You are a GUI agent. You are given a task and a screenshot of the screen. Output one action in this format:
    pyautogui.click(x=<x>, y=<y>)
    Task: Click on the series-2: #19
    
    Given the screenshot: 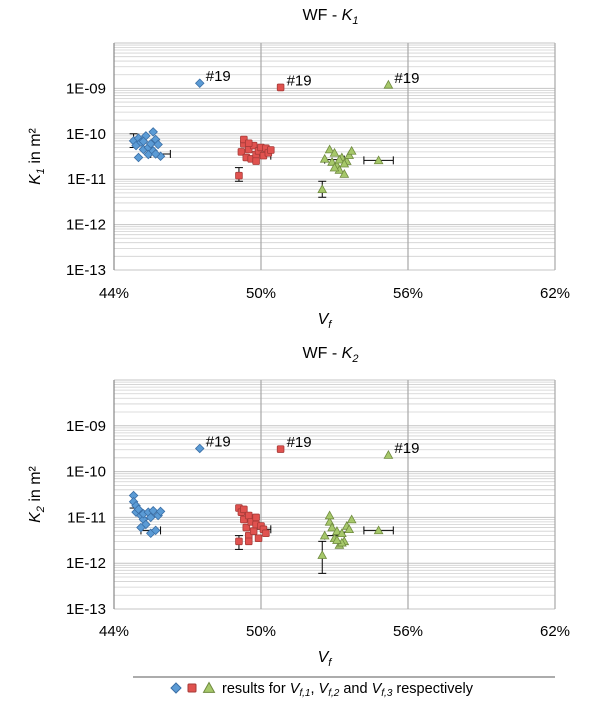 What is the action you would take?
    pyautogui.click(x=273, y=127)
    